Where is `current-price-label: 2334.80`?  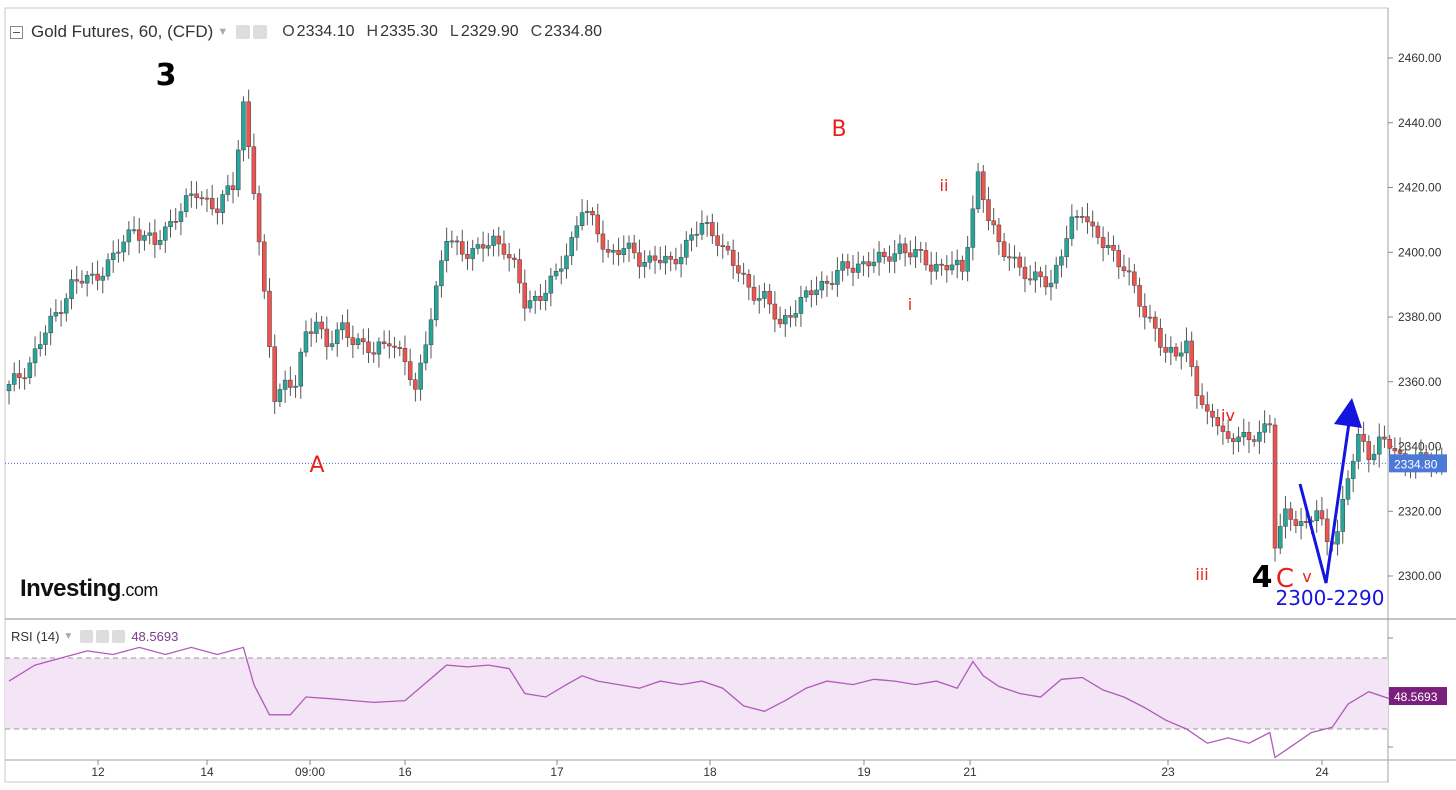 current-price-label: 2334.80 is located at coordinates (1416, 464).